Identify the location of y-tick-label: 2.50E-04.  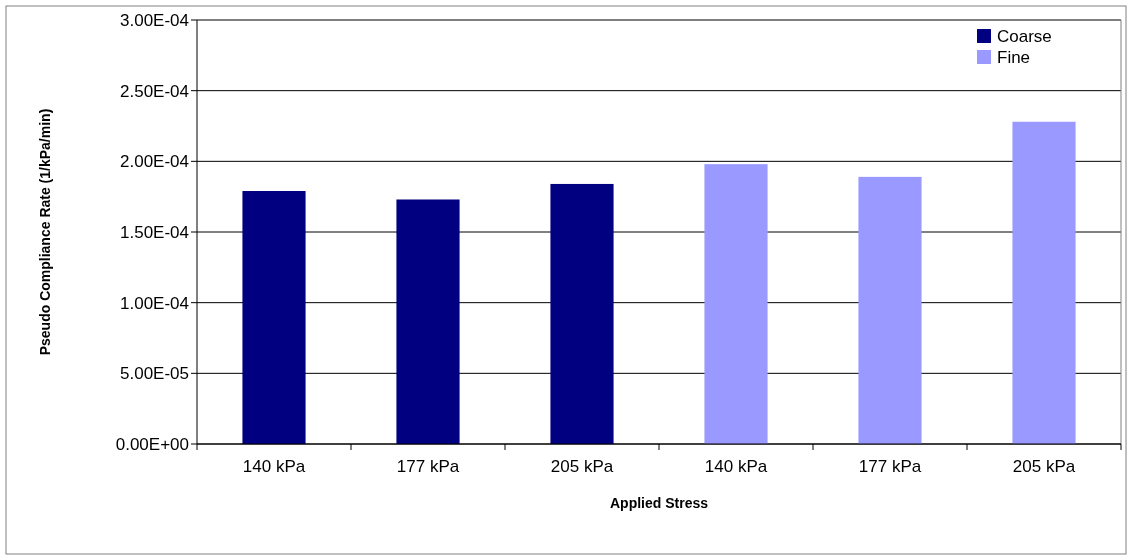
(154, 91).